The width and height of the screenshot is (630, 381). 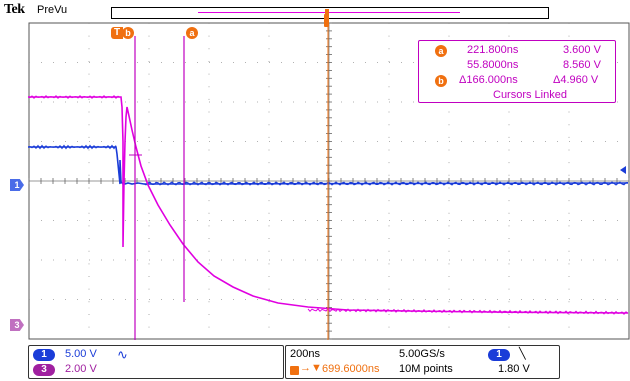 What do you see at coordinates (14, 9) in the screenshot?
I see `brand-logo: Tek` at bounding box center [14, 9].